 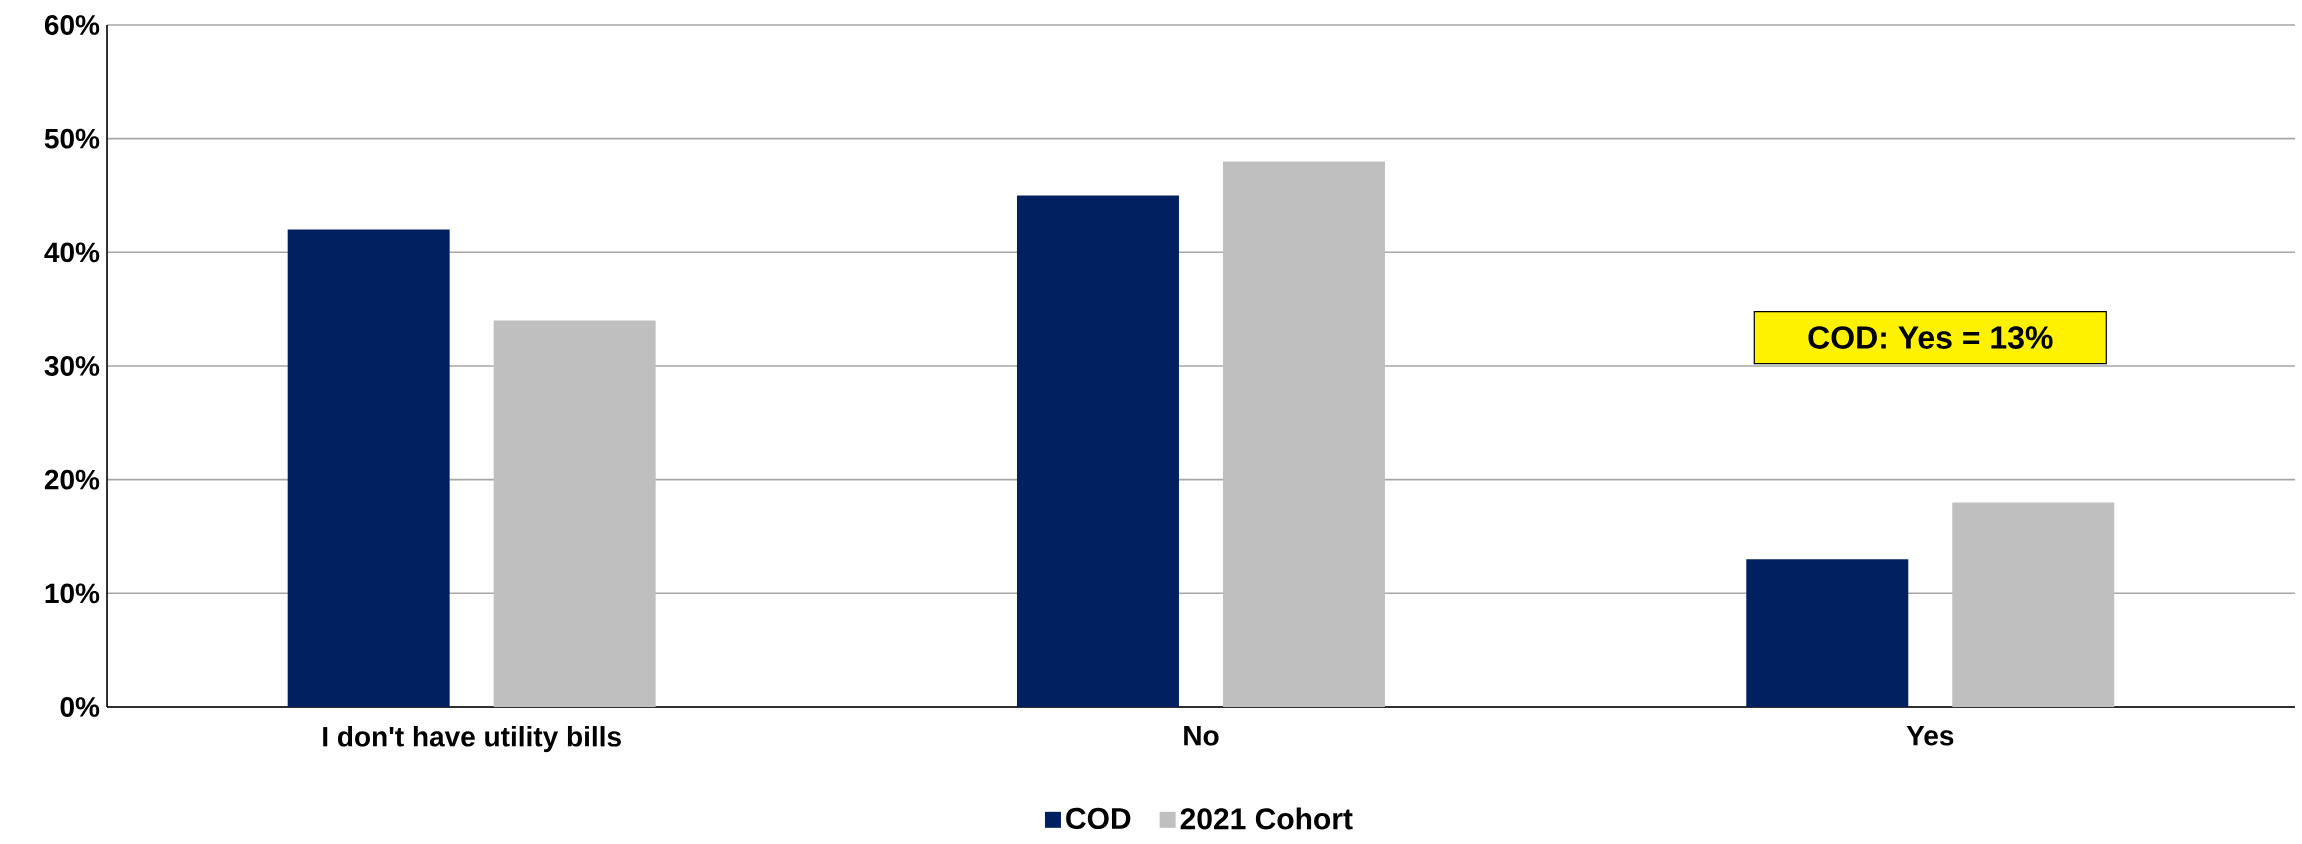 What do you see at coordinates (1930, 337) in the screenshot?
I see `annotation: COD: Yes = 13%` at bounding box center [1930, 337].